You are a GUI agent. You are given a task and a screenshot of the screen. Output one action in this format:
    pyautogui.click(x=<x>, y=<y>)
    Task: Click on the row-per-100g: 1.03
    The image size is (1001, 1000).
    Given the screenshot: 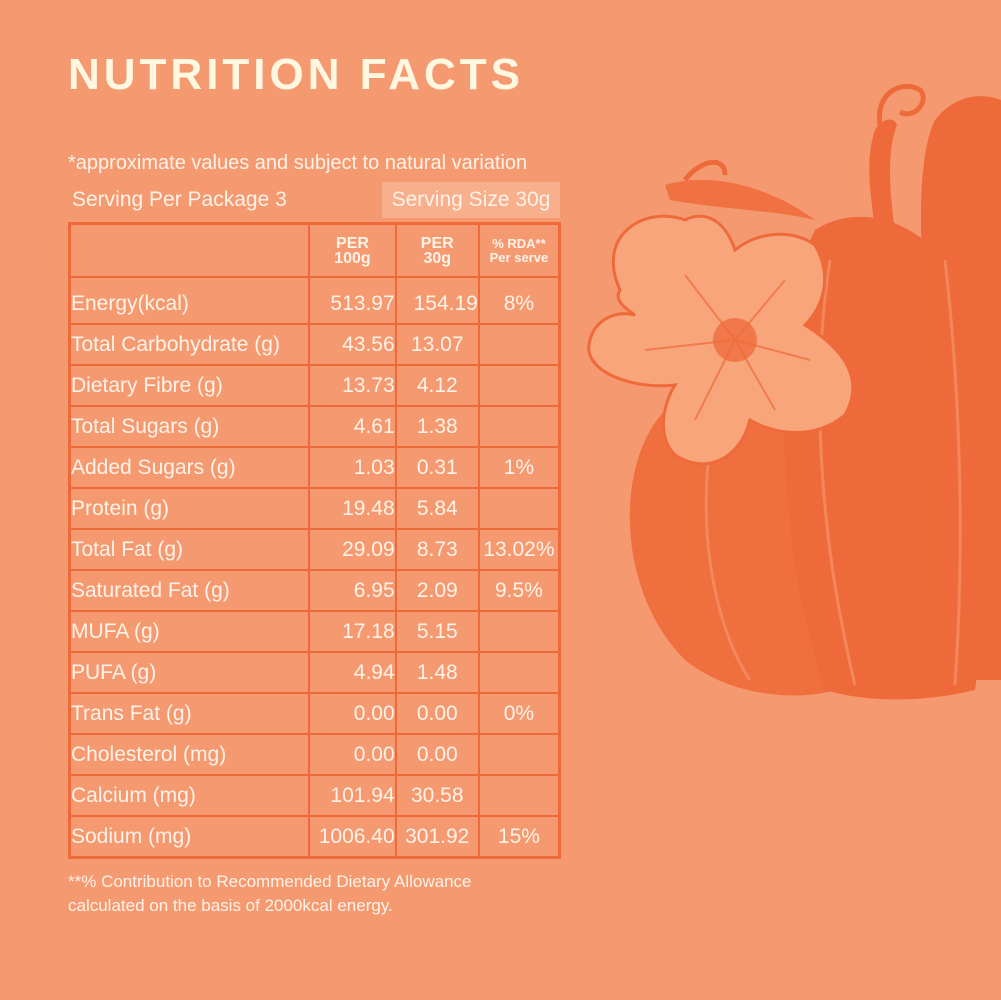 What is the action you would take?
    pyautogui.click(x=352, y=467)
    